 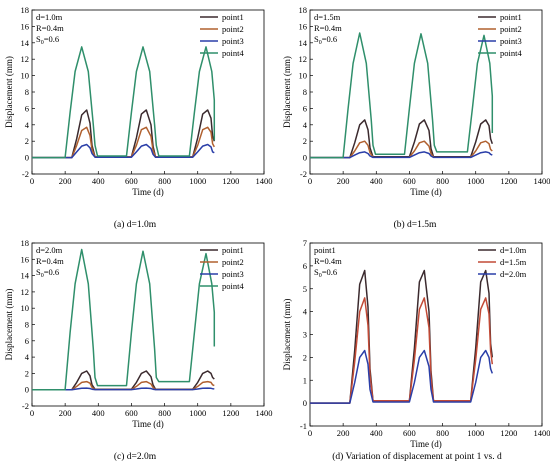 What do you see at coordinates (513, 262) in the screenshot?
I see `legend-label: d=1.5m` at bounding box center [513, 262].